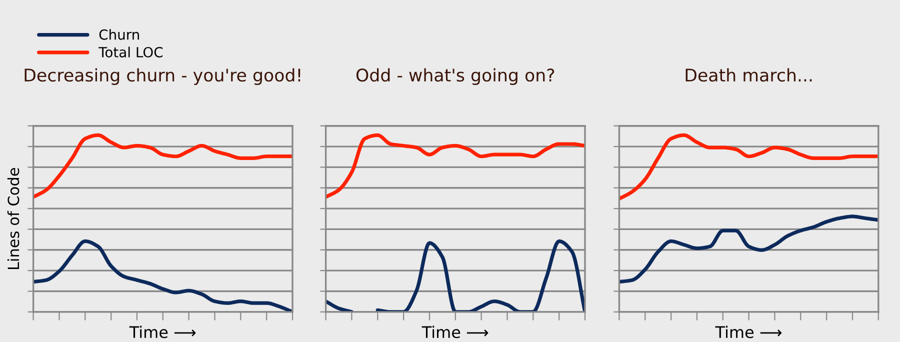 This screenshot has height=342, width=900. Describe the element at coordinates (455, 77) in the screenshot. I see `chart-title: Odd - what's going on?` at that location.